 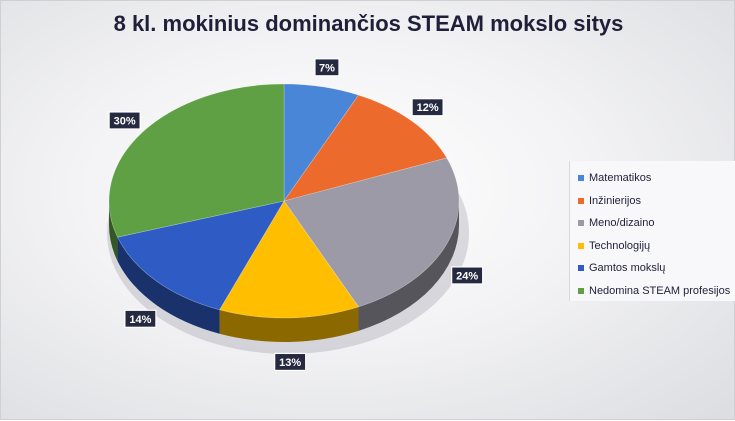 I want to click on legend-item: Gamtos mokslų, so click(x=656, y=268).